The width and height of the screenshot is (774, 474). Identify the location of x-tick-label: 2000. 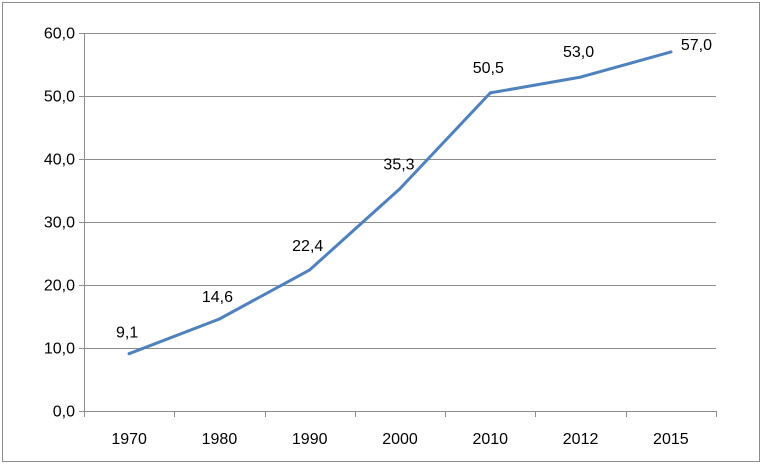
(400, 439).